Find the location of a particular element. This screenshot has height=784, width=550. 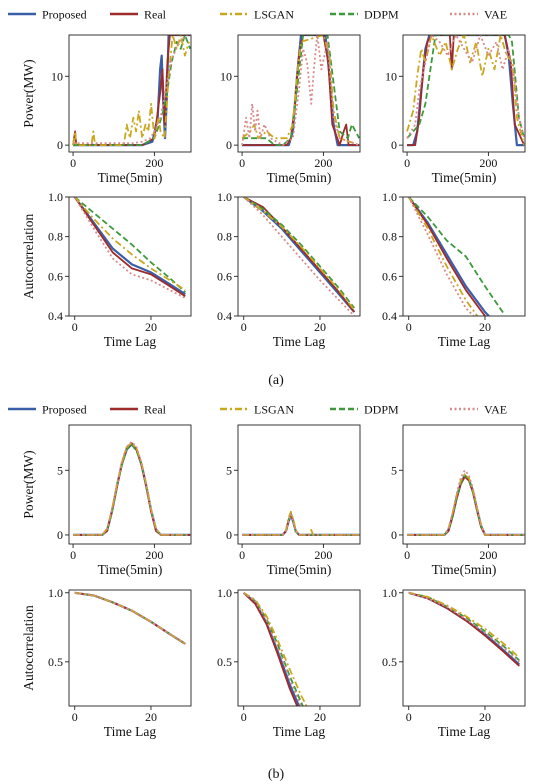

legend-label: Proposed is located at coordinates (64, 410).